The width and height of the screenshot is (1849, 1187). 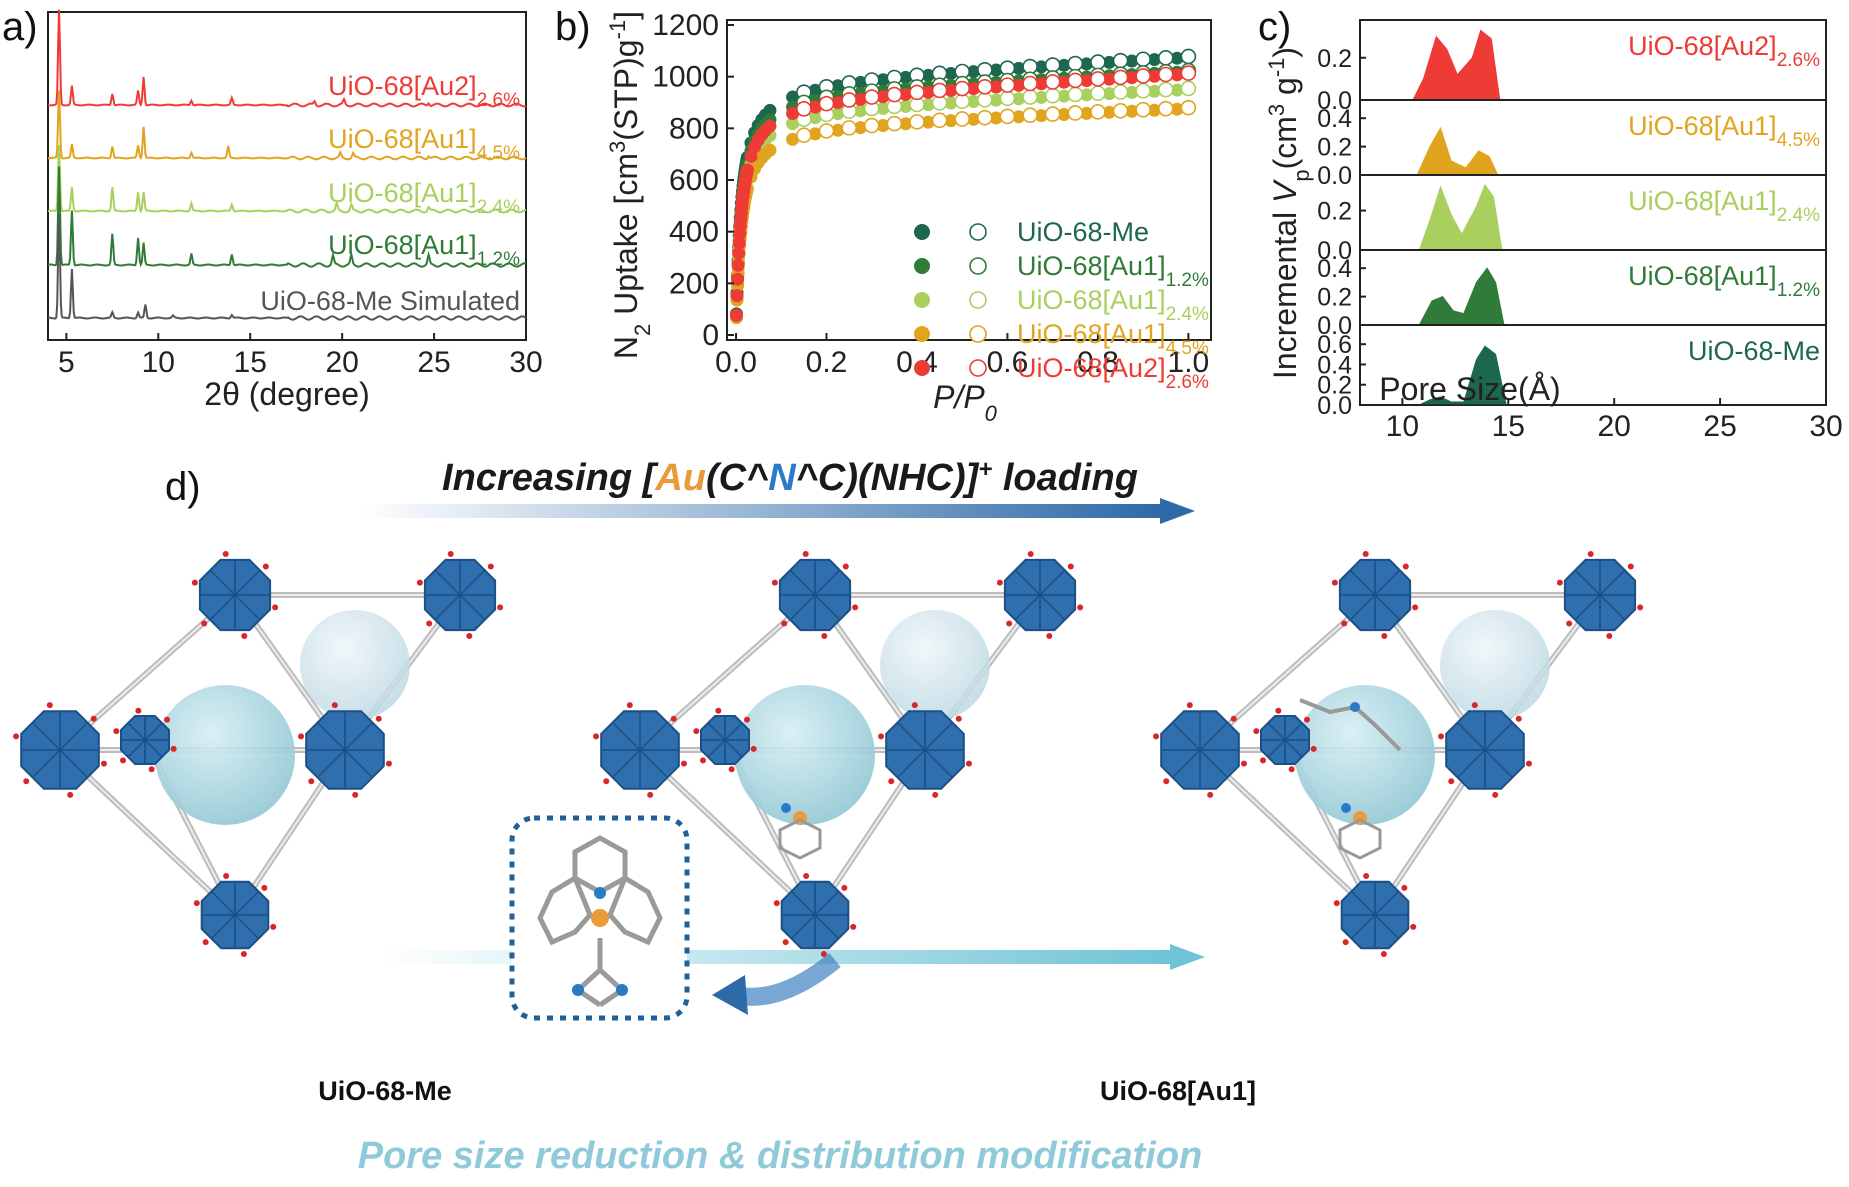 What do you see at coordinates (1189, 362) in the screenshot?
I see `x-tick-label: 1.0` at bounding box center [1189, 362].